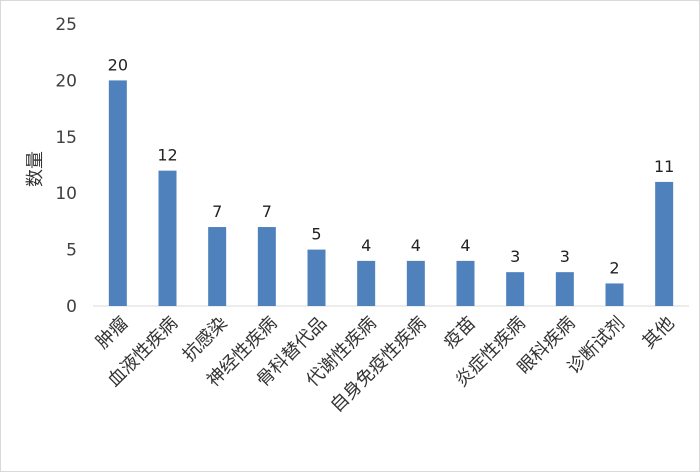  Describe the element at coordinates (614, 267) in the screenshot. I see `data-label: 2` at that location.